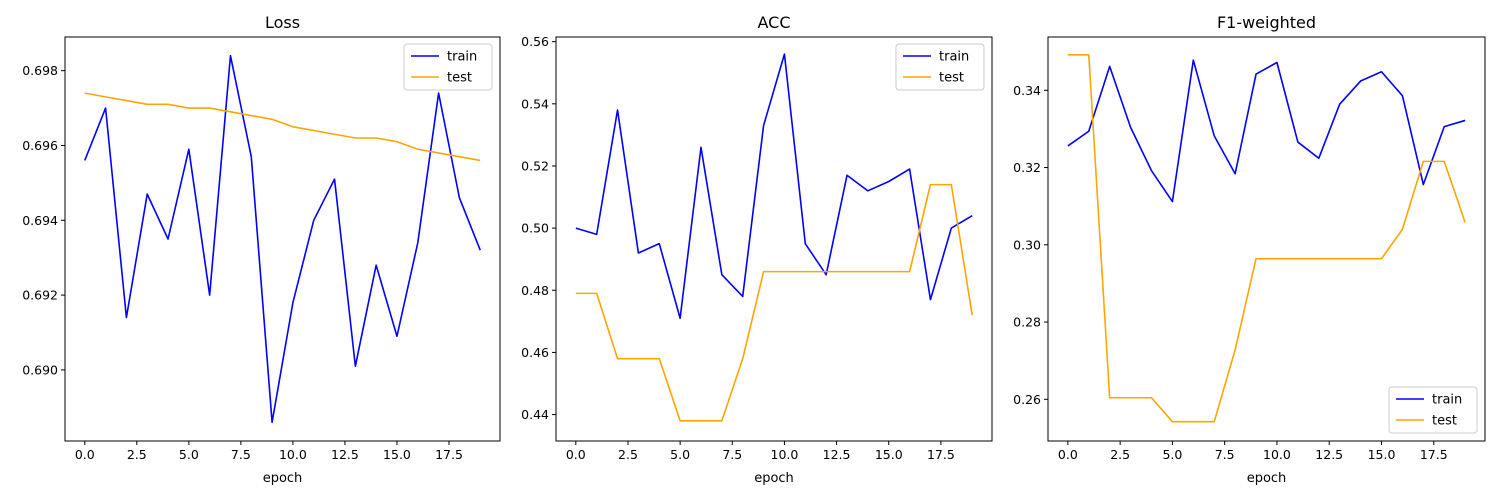  Describe the element at coordinates (1027, 322) in the screenshot. I see `chart-f1-weighted-ytick-label: 0.28` at that location.